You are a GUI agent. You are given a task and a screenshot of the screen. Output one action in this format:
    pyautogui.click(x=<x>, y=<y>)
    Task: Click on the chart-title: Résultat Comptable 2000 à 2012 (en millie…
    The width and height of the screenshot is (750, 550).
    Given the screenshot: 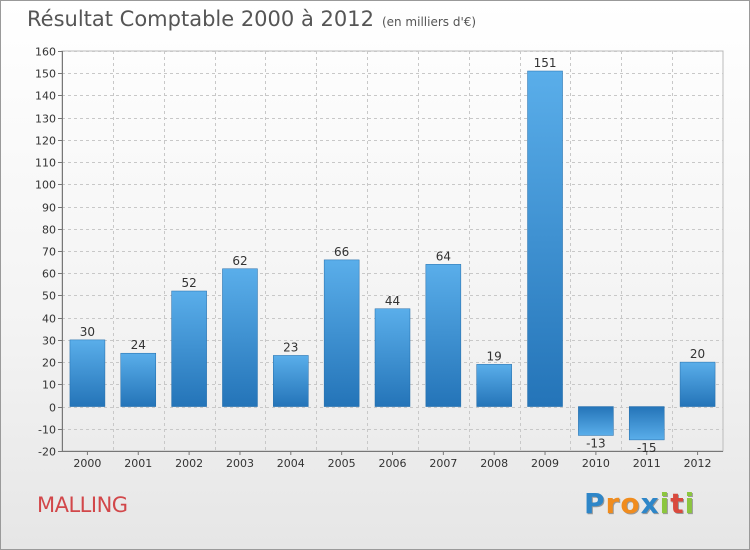 What is the action you would take?
    pyautogui.click(x=251, y=19)
    